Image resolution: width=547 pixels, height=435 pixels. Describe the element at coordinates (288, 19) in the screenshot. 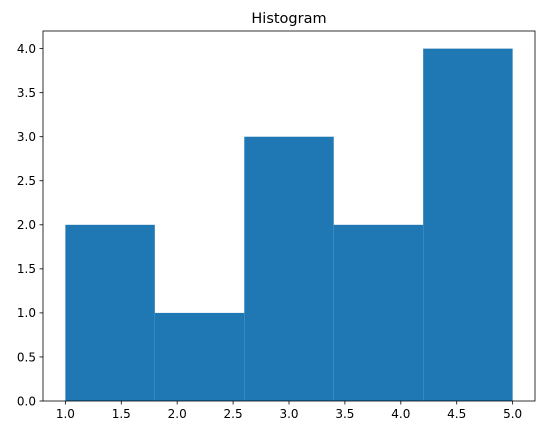

I see `chart-title: Histogram` at that location.